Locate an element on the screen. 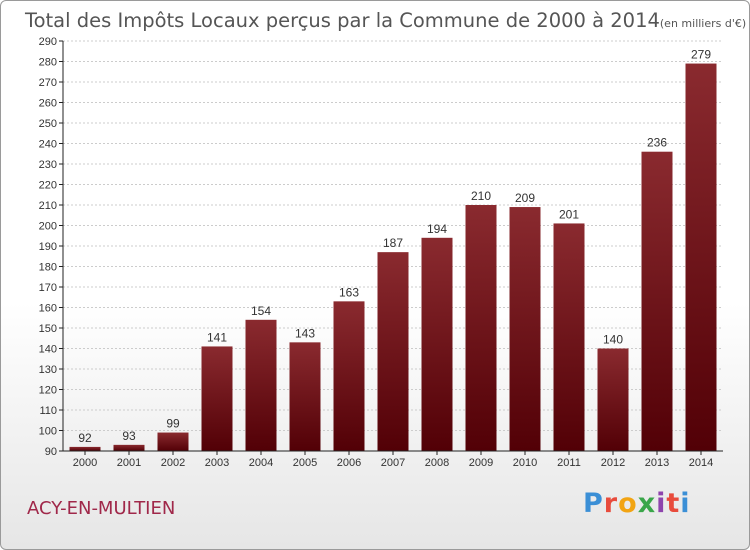  logo-letter: o is located at coordinates (628, 503).